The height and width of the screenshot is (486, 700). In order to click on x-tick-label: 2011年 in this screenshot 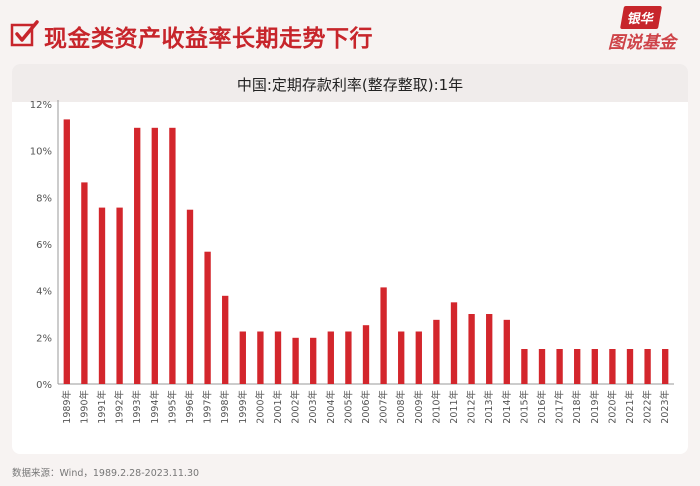, I will do `click(454, 407)`.